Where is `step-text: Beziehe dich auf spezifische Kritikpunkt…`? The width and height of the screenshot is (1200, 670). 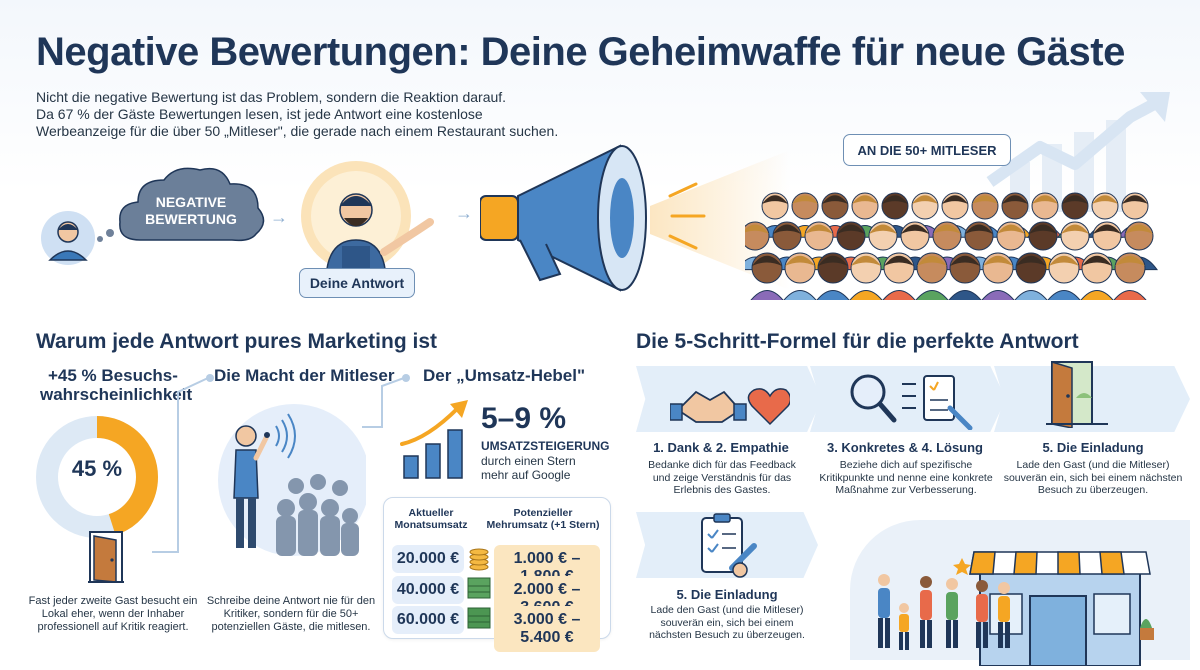 step-text: Beziehe dich auf spezifische Kritikpunkt… is located at coordinates (906, 477).